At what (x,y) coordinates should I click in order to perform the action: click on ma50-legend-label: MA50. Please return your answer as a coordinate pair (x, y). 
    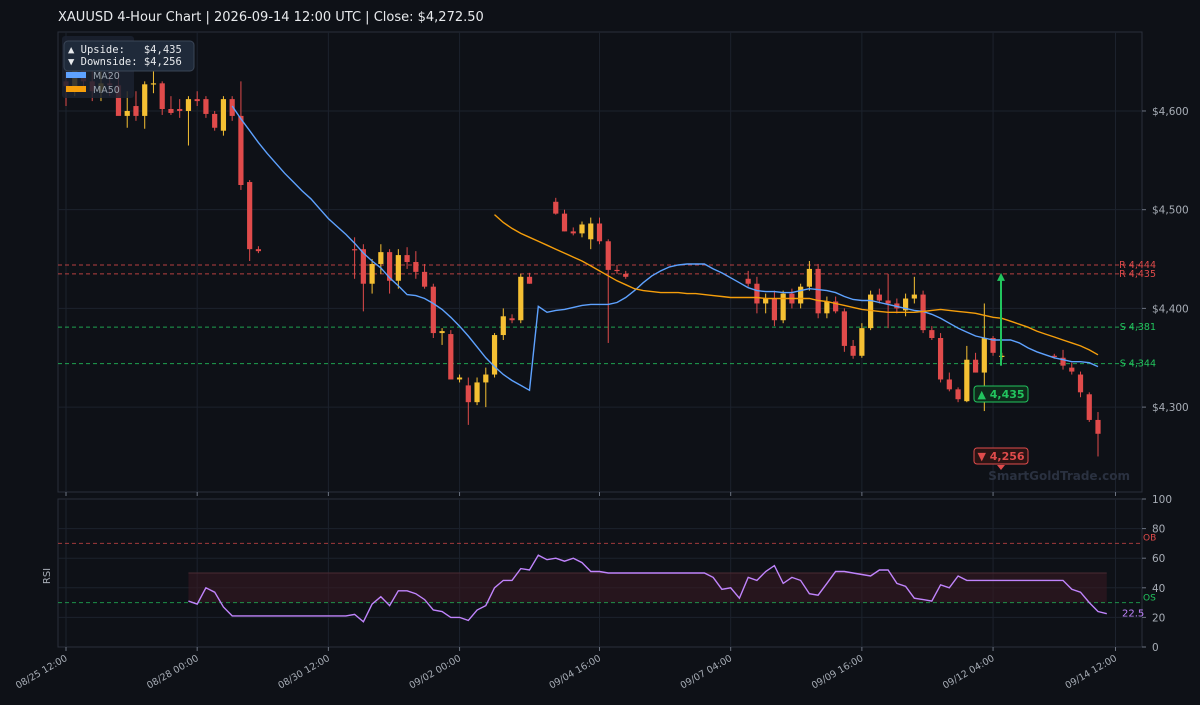
    Looking at the image, I should click on (106, 90).